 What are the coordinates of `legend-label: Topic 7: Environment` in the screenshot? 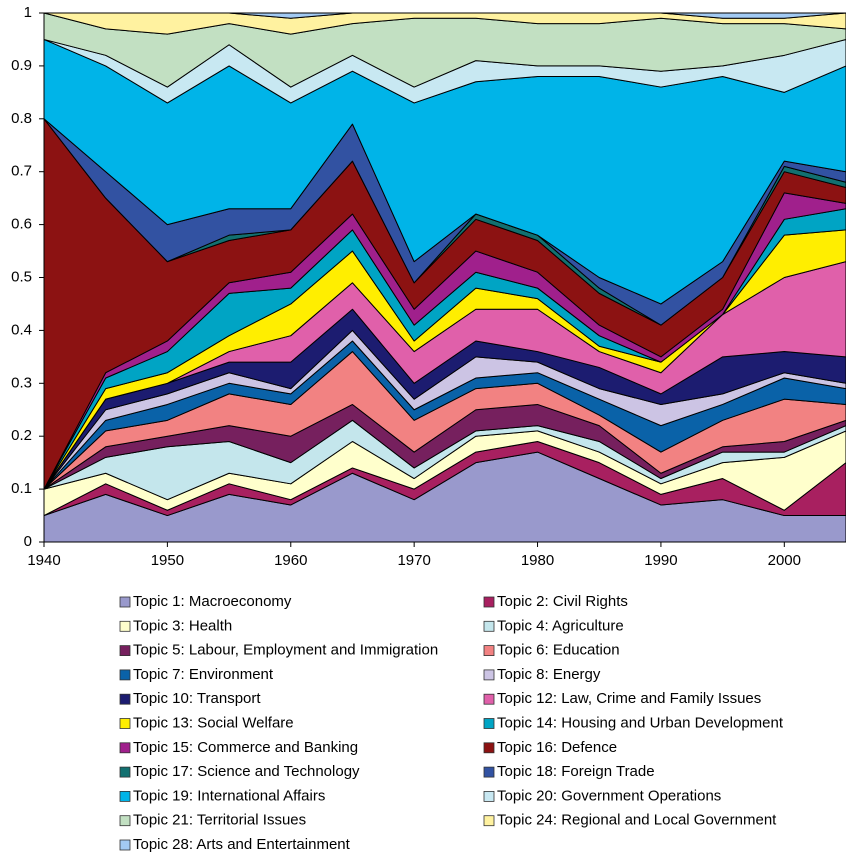 It's located at (203, 674).